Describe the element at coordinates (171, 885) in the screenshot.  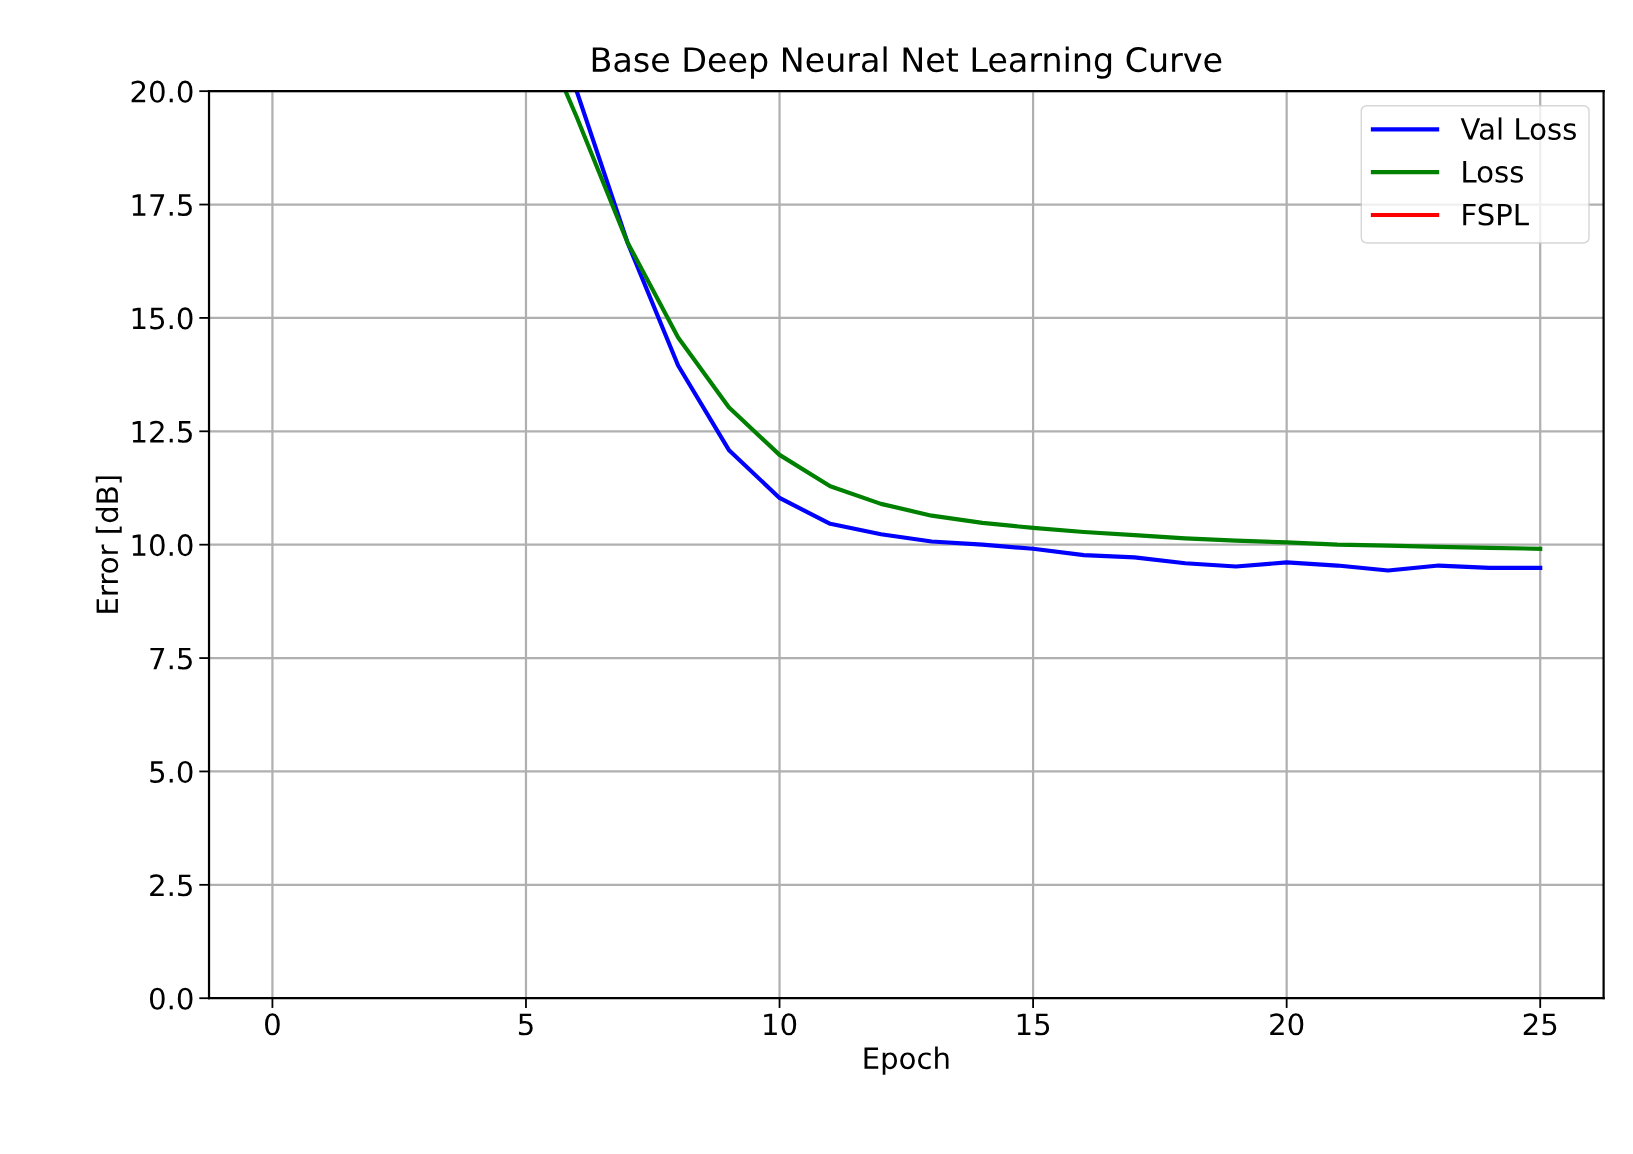
I see `y-tick-label: 2.5` at that location.